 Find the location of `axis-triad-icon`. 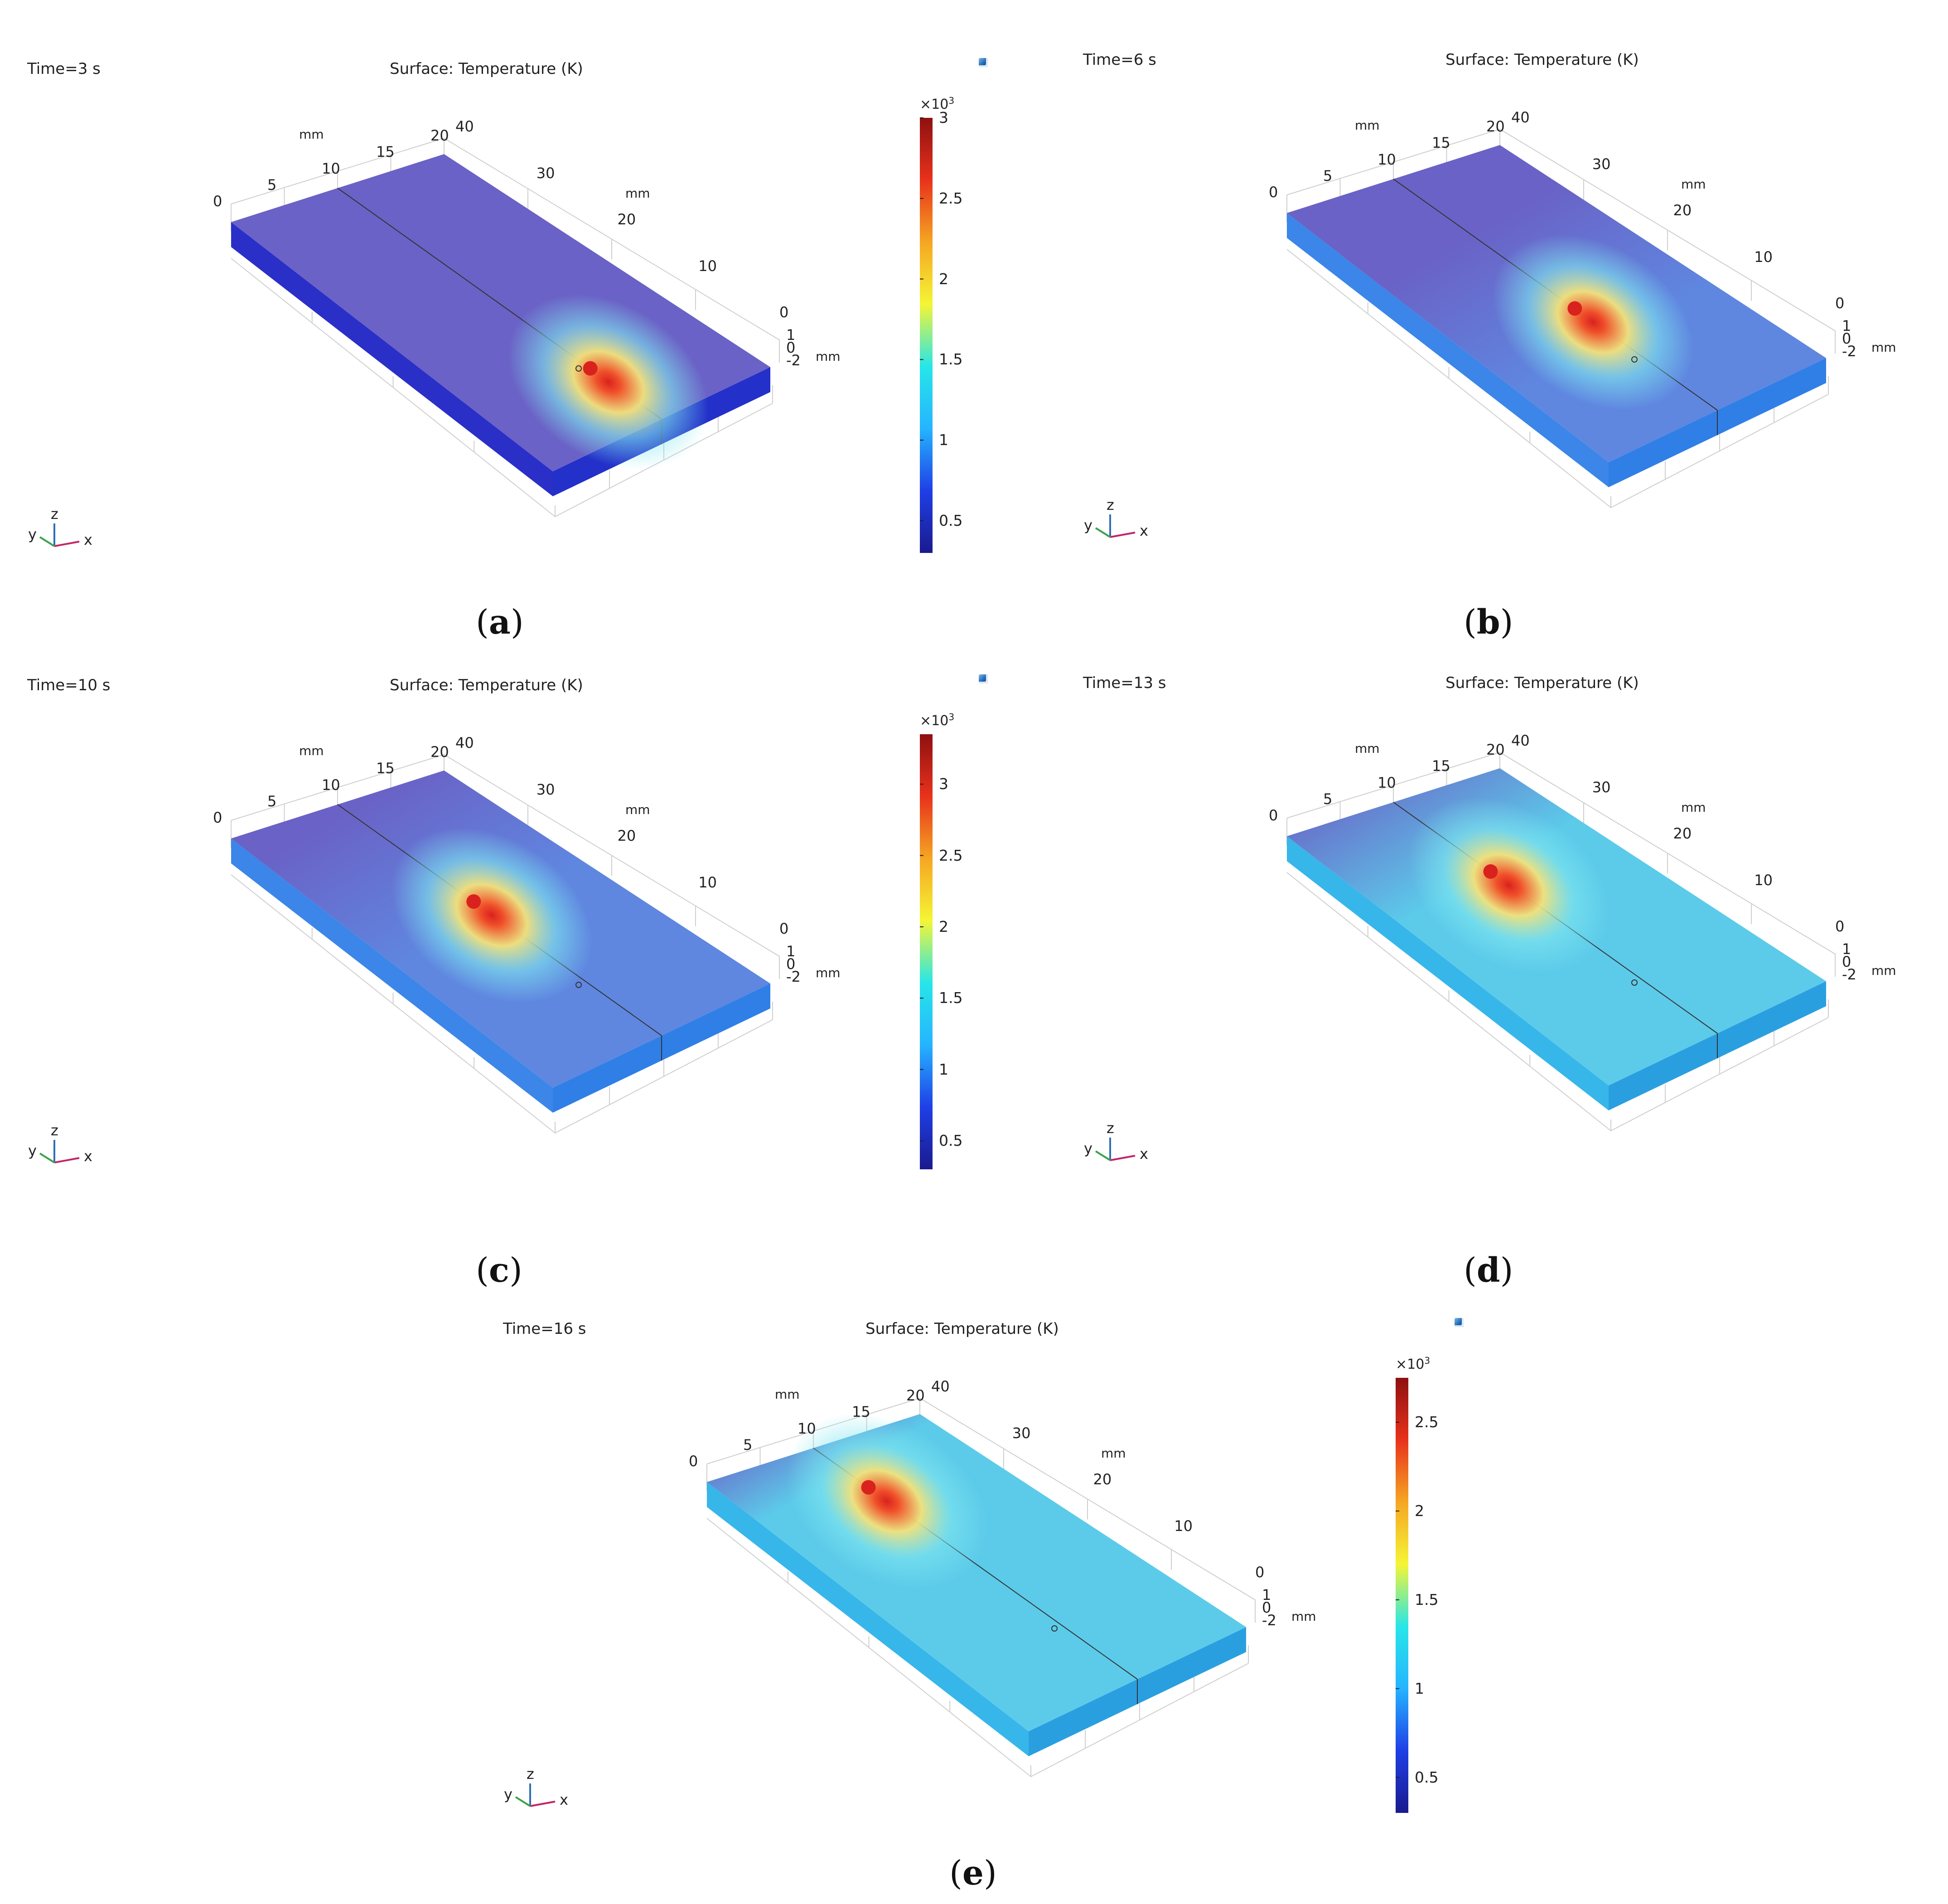

axis-triad-icon is located at coordinates (535, 1795).